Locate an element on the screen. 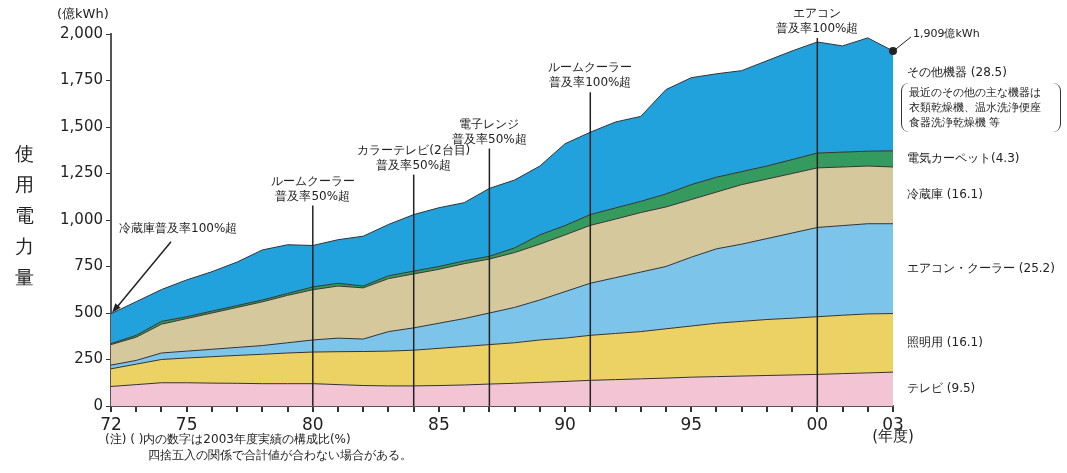  y-tick-label: 1,000 is located at coordinates (81, 218).